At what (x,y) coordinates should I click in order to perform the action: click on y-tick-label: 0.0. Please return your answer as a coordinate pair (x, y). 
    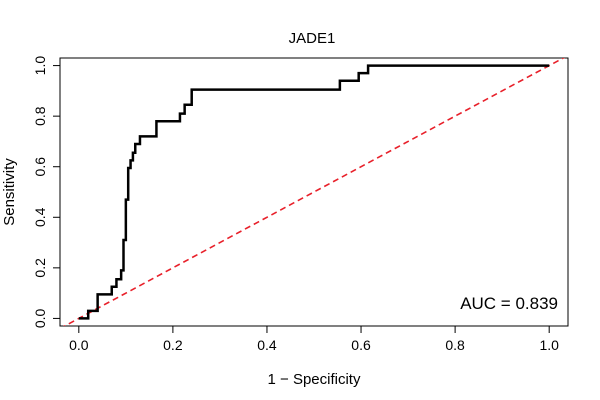
    Looking at the image, I should click on (40, 318).